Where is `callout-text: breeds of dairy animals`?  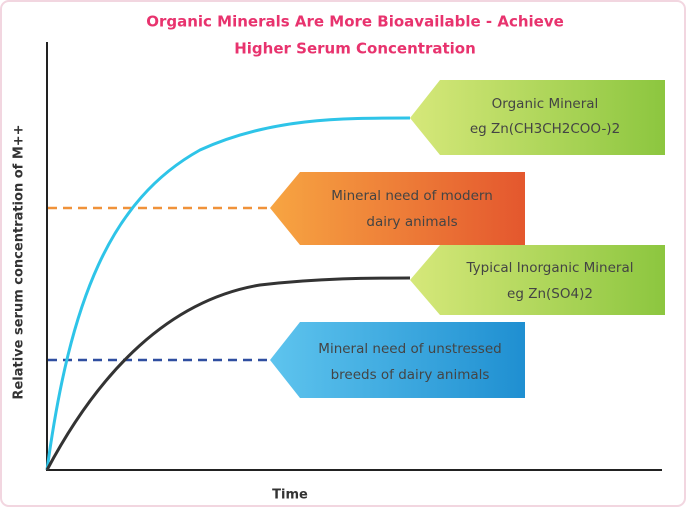
callout-text: breeds of dairy animals is located at coordinates (410, 375).